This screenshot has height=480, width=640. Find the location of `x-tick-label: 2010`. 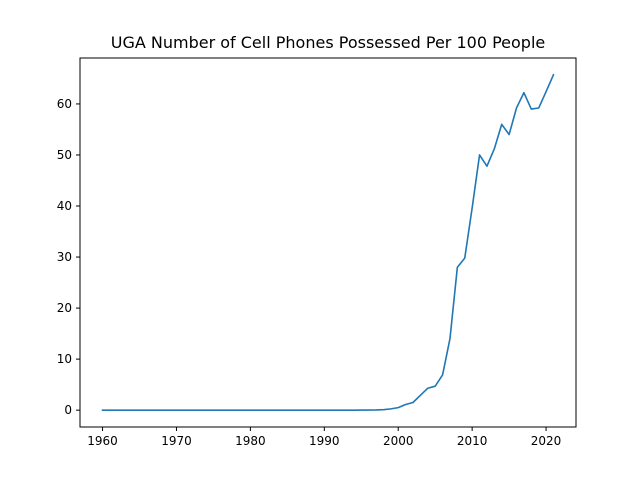

x-tick-label: 2010 is located at coordinates (472, 441).